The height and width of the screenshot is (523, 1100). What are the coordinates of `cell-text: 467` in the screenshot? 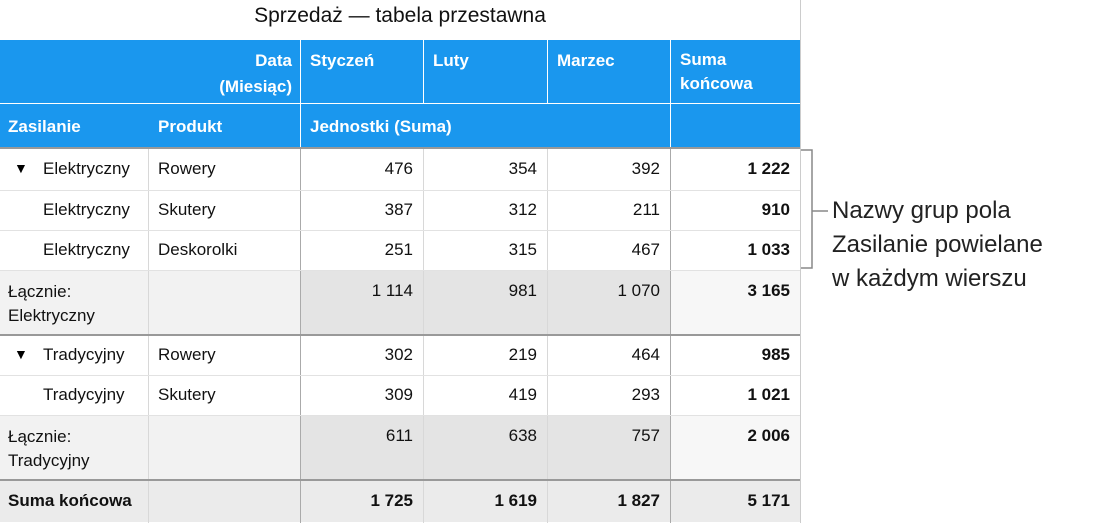 It's located at (645, 249).